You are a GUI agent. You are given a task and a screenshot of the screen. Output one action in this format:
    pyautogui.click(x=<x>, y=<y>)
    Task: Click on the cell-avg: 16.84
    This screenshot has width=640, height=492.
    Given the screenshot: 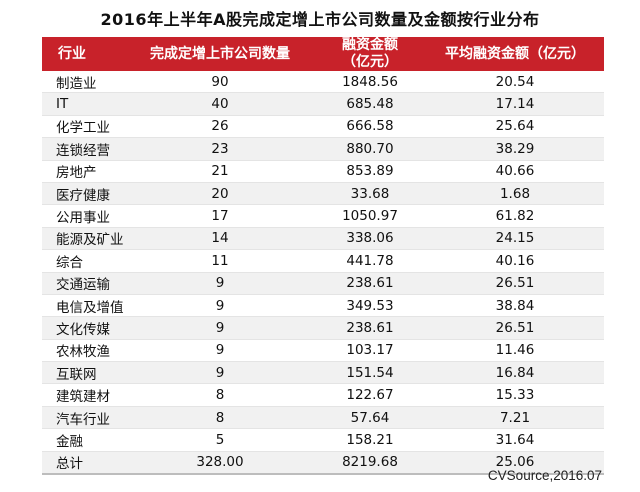 What is the action you would take?
    pyautogui.click(x=515, y=373)
    